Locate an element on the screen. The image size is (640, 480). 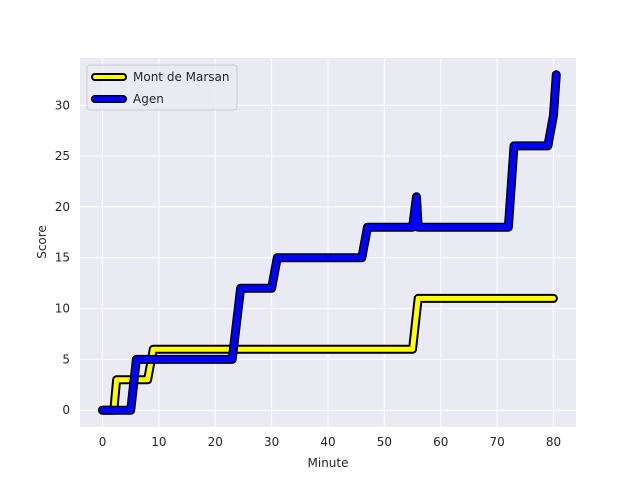
legend-label: Agen is located at coordinates (148, 99).